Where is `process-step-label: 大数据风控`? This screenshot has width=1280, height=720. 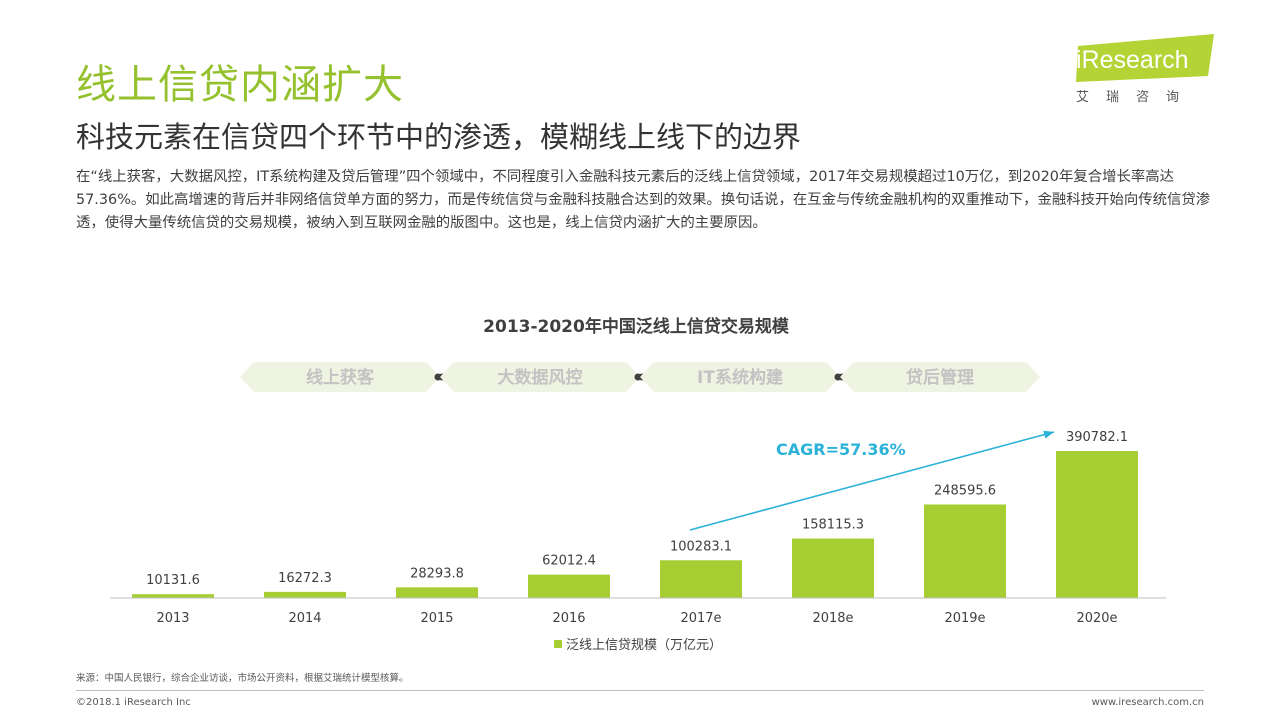 process-step-label: 大数据风控 is located at coordinates (540, 377).